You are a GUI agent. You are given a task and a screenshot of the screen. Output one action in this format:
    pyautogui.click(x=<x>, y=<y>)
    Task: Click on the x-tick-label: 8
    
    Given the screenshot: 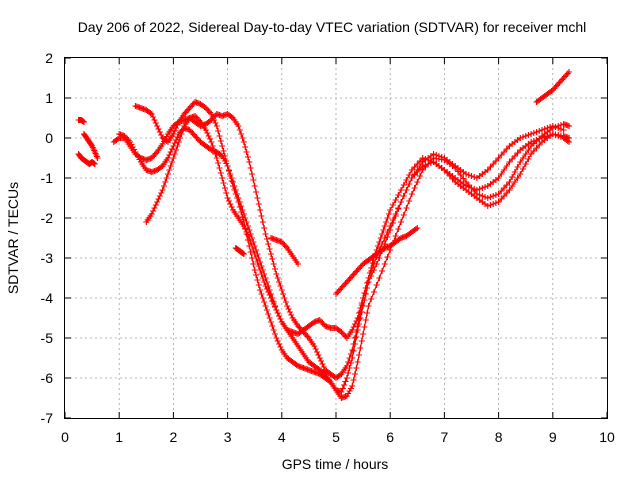 What is the action you would take?
    pyautogui.click(x=499, y=437)
    